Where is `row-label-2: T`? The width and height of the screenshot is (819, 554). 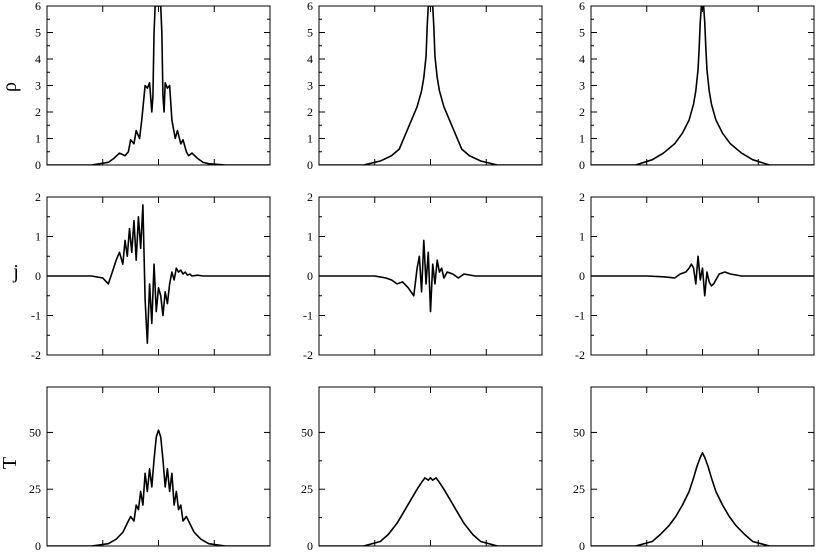
row-label-2: T is located at coordinates (10, 463).